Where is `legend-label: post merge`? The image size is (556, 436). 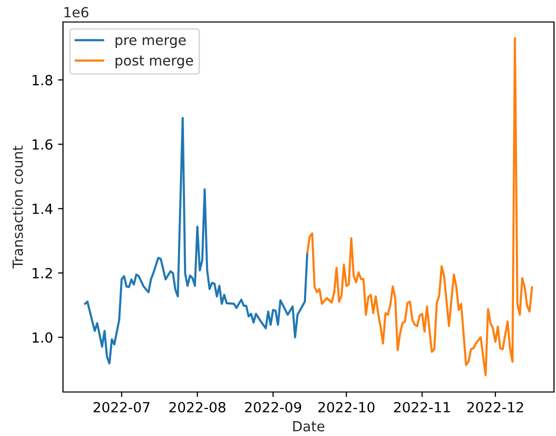 legend-label: post merge is located at coordinates (154, 62).